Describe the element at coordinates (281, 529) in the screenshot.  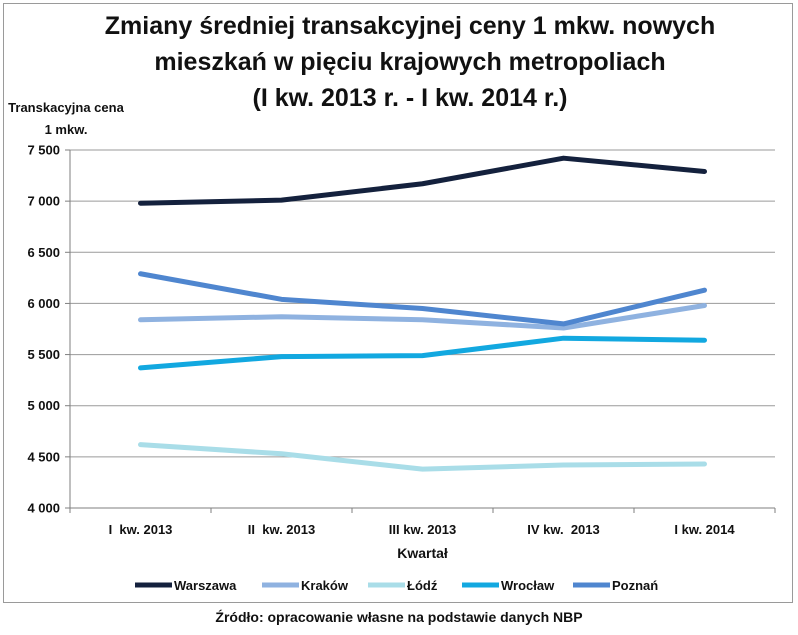
I see `x-tick-label: II kw. 2013` at that location.